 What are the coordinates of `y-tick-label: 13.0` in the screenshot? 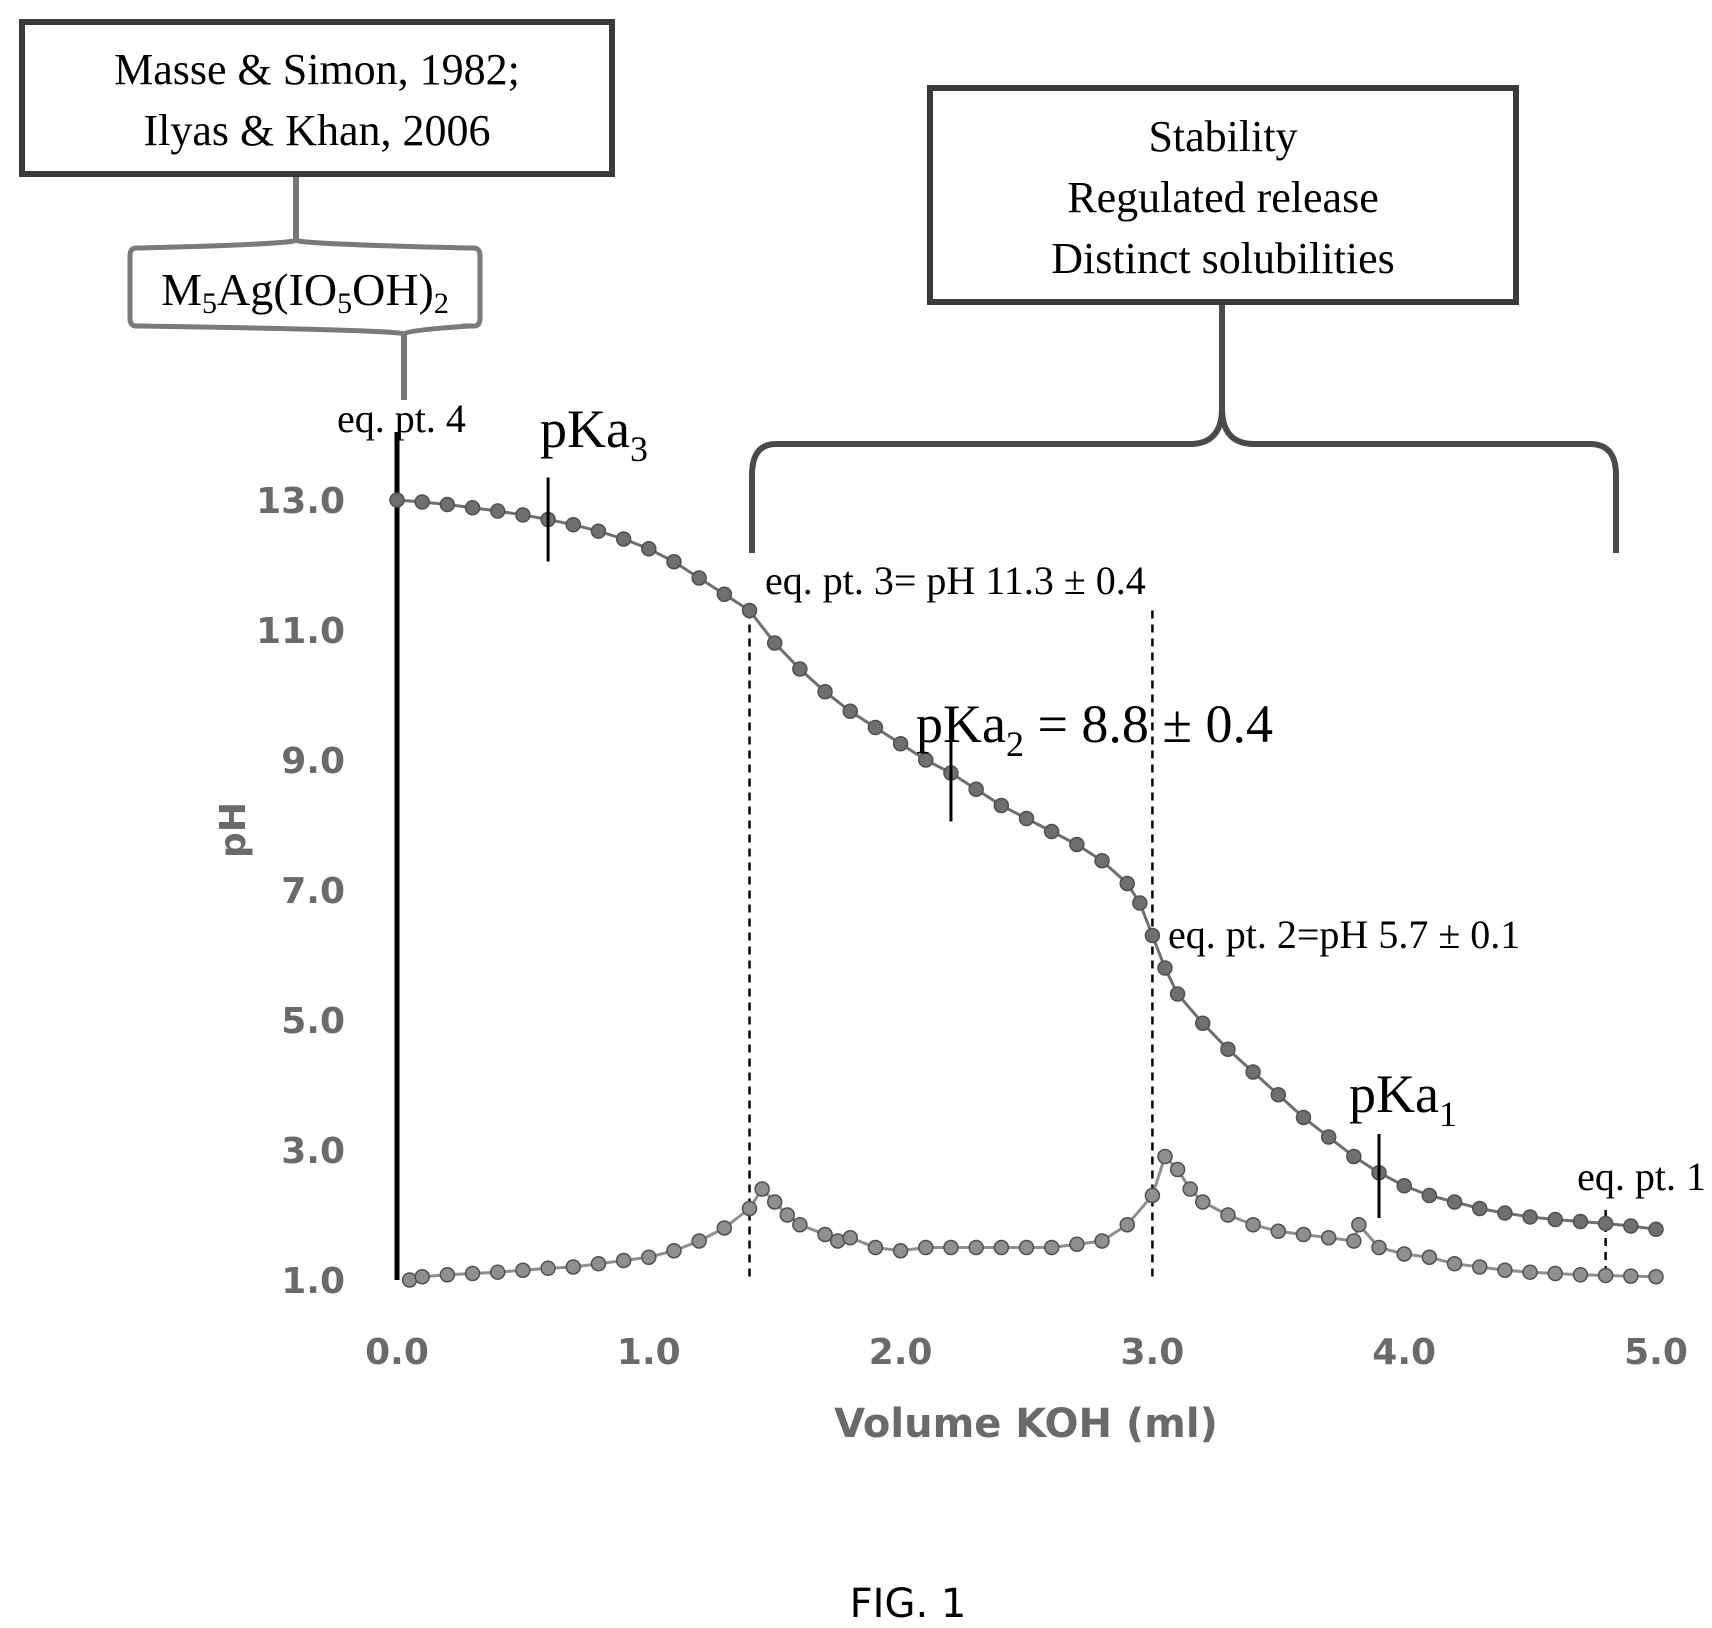 It's located at (300, 501).